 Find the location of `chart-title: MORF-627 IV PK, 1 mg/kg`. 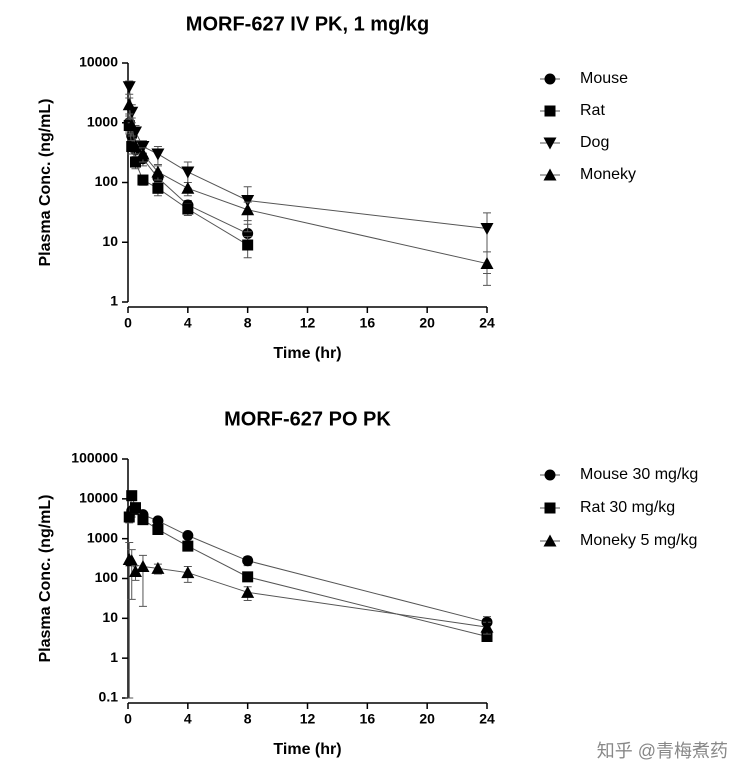

chart-title: MORF-627 IV PK, 1 mg/kg is located at coordinates (307, 24).